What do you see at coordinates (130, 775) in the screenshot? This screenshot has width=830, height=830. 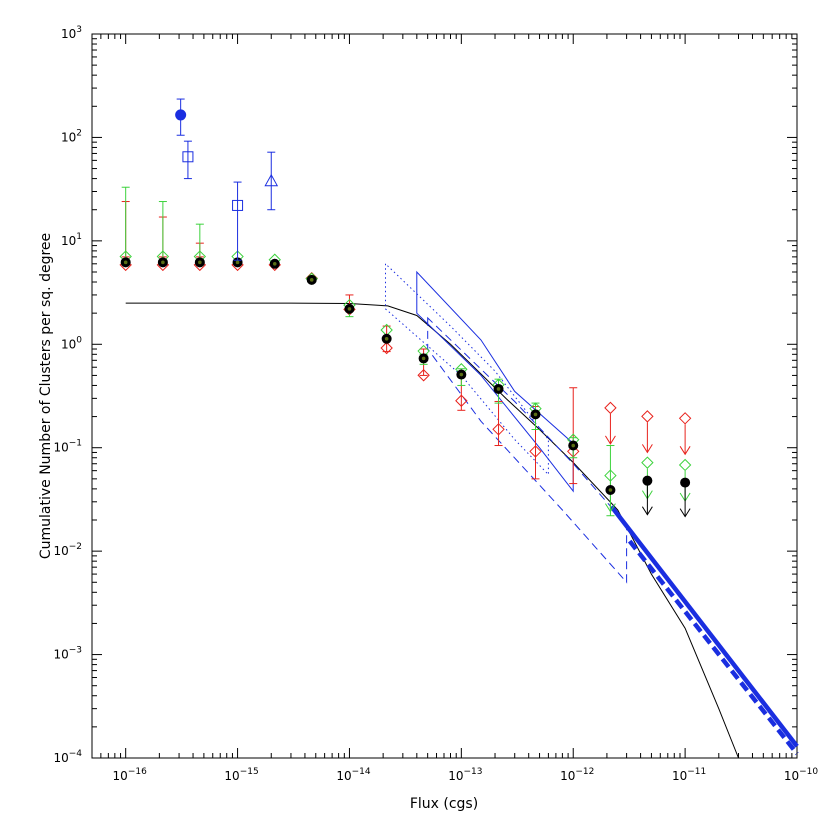 I see `x-tick-label: 10−16` at bounding box center [130, 775].